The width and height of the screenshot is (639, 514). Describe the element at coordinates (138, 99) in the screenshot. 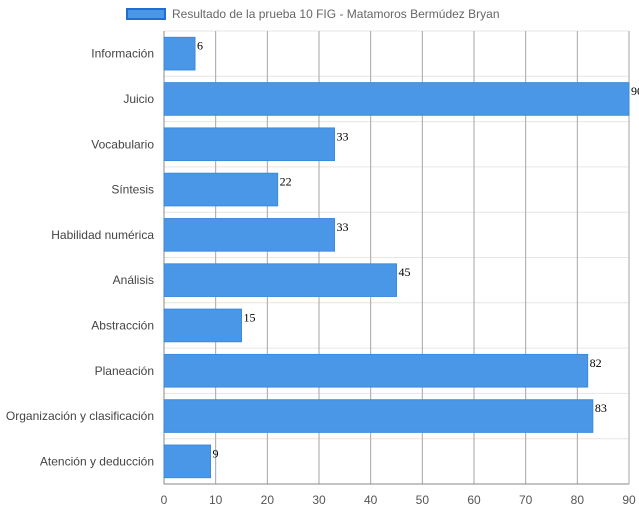

I see `category-label: Juicio` at that location.